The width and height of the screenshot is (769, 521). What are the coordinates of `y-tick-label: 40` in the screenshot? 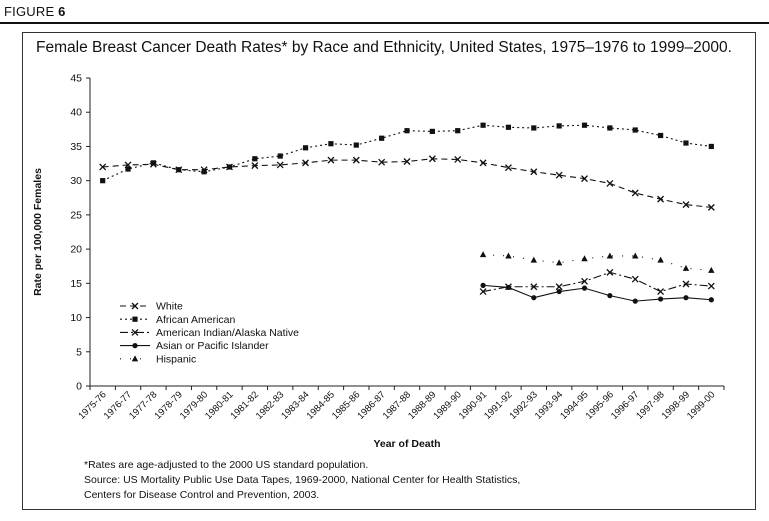 It's located at (76, 113).